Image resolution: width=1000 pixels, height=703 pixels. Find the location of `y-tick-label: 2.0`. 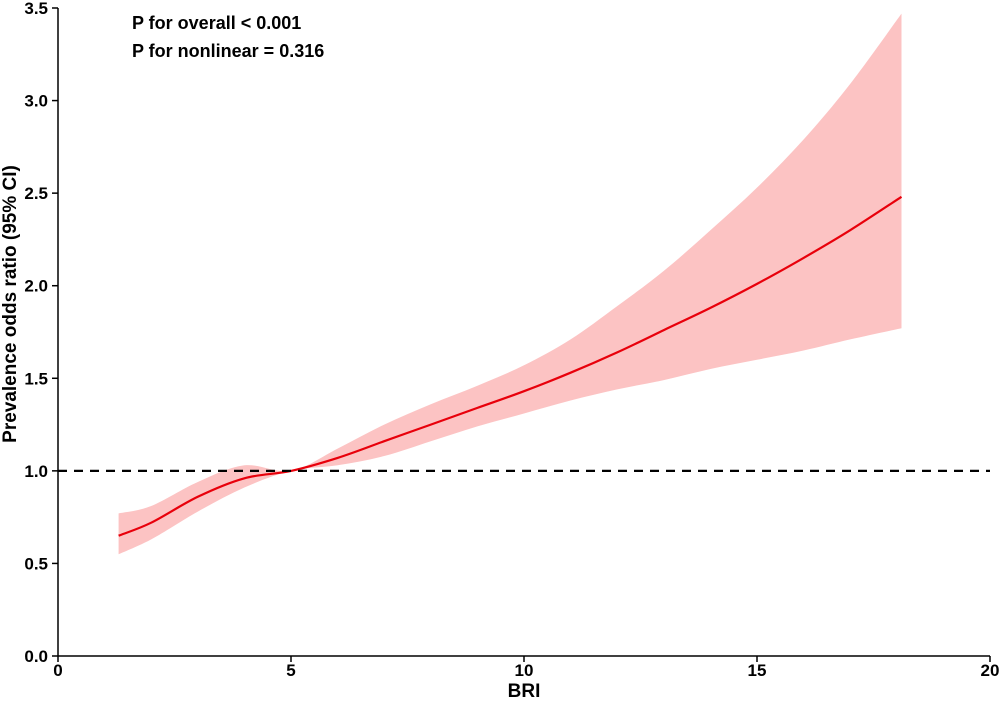

y-tick-label: 2.0 is located at coordinates (36, 286).